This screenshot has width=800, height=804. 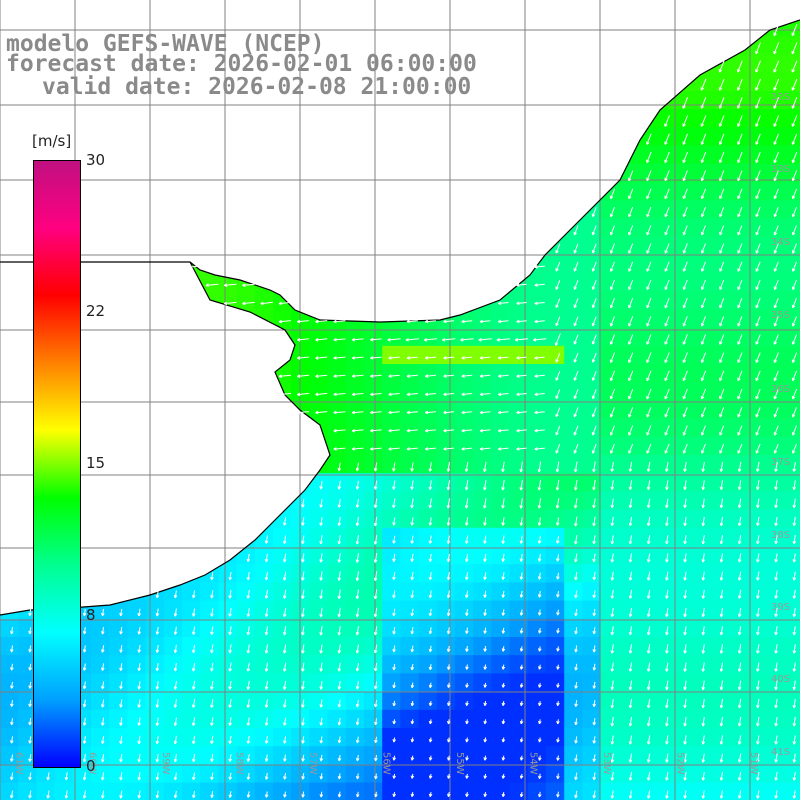 What do you see at coordinates (459, 763) in the screenshot?
I see `longitude-label: 55W` at bounding box center [459, 763].